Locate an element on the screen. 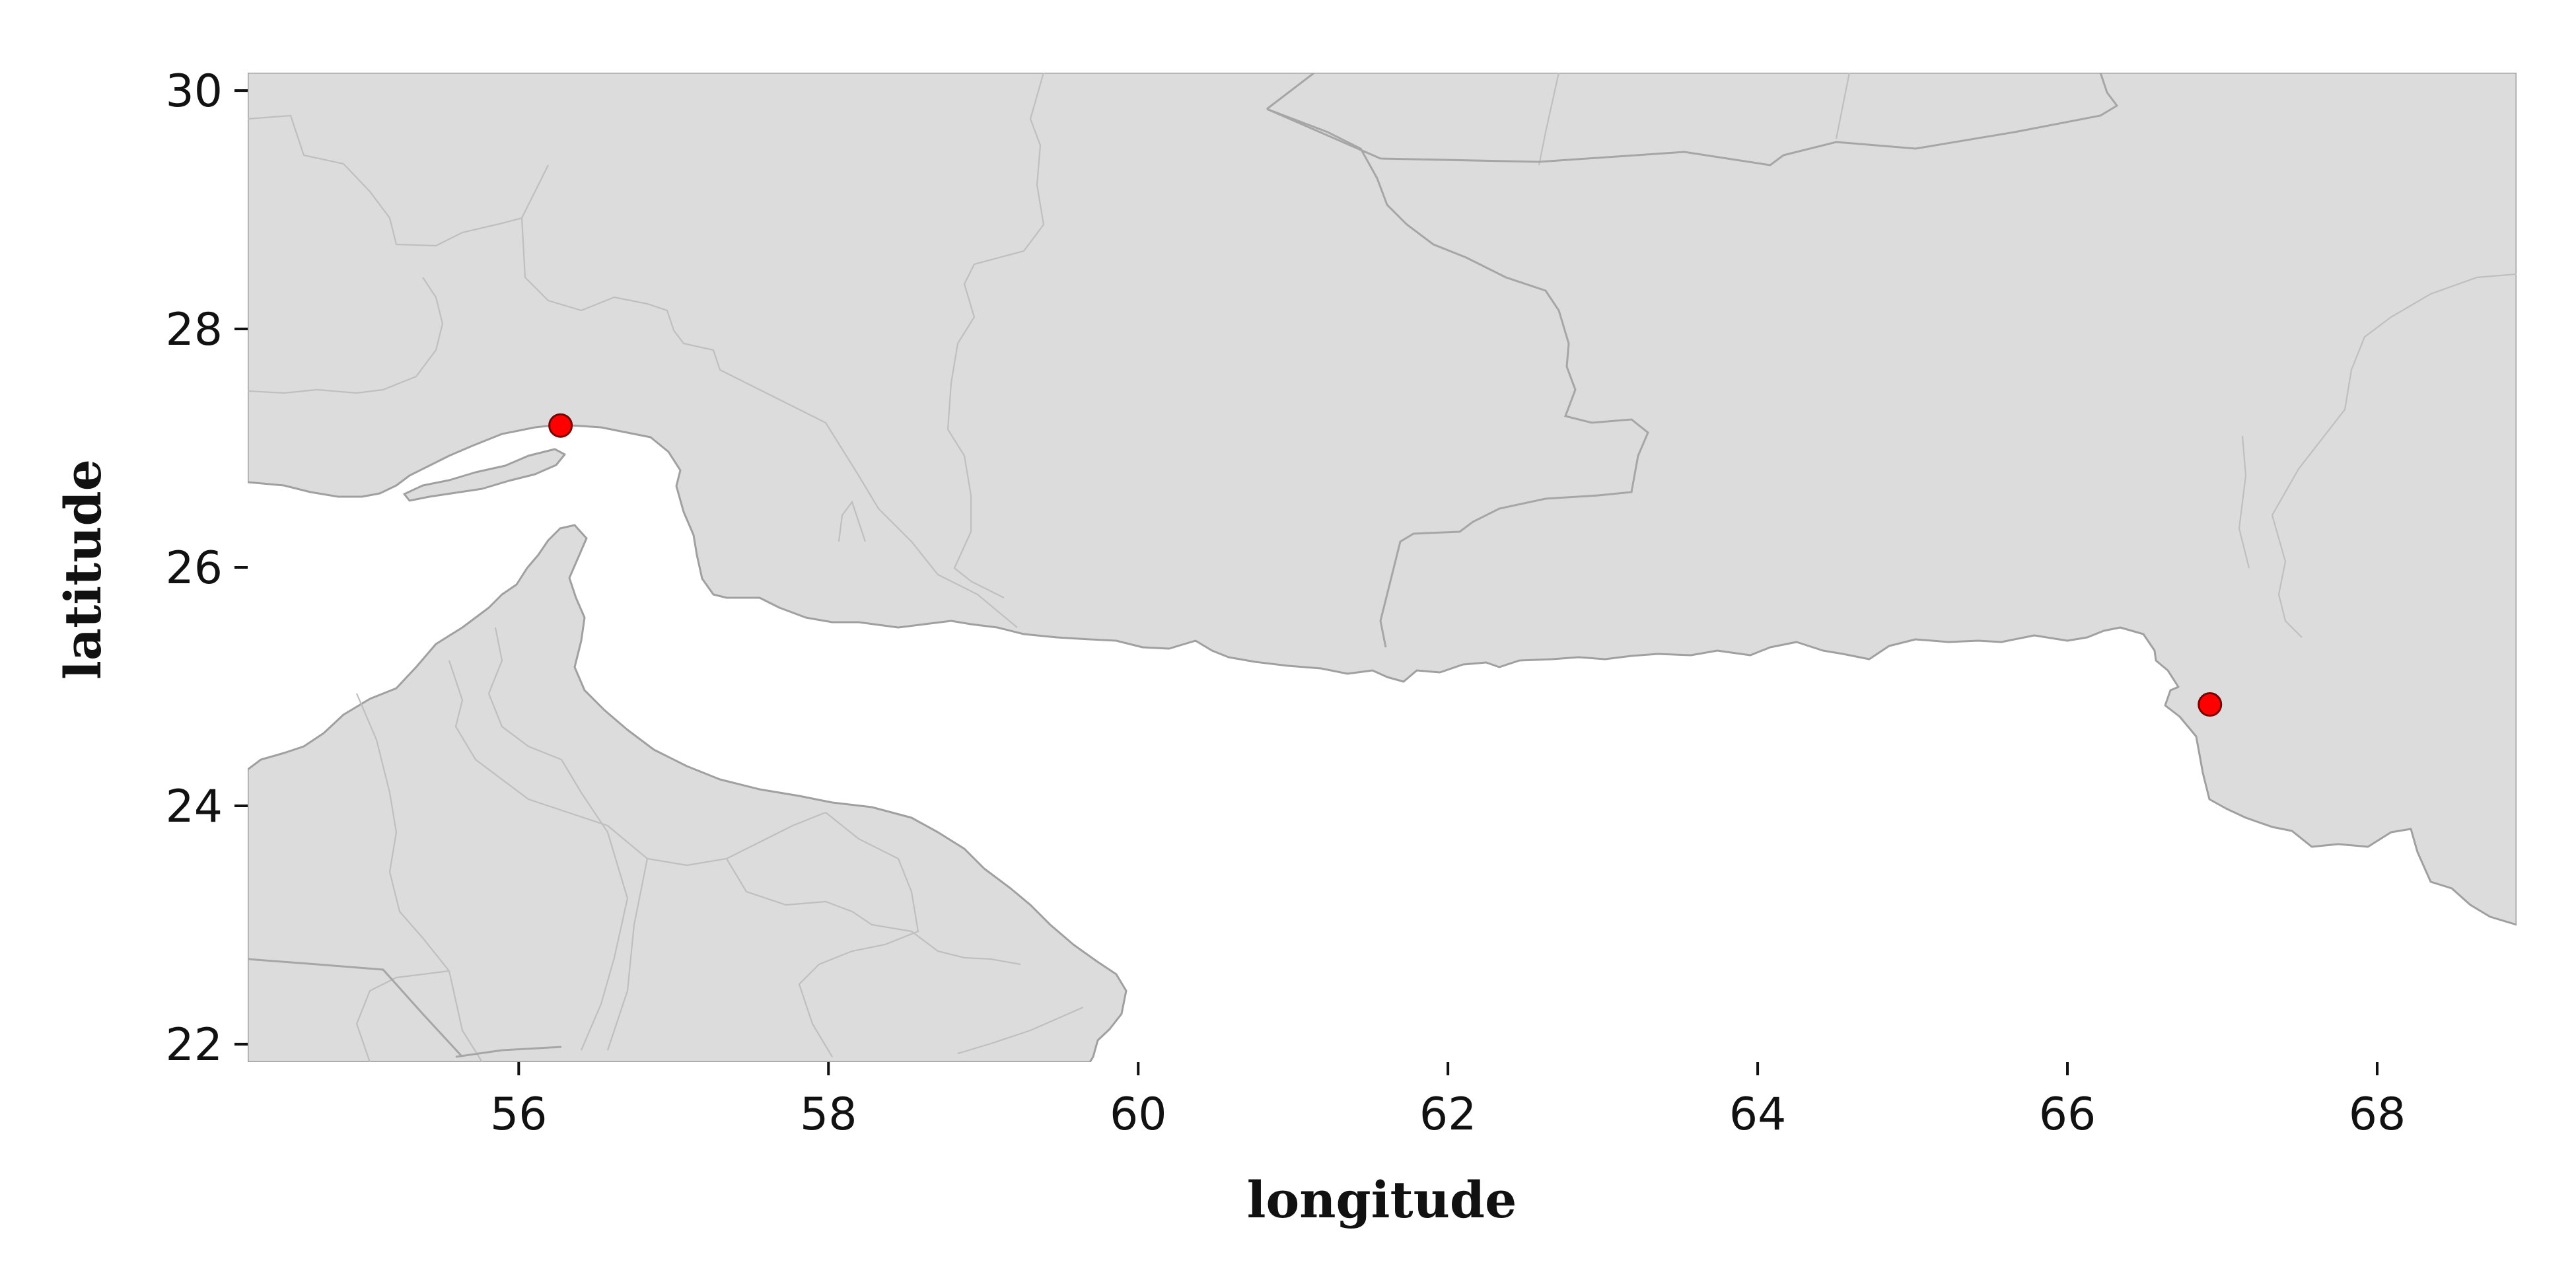 This screenshot has height=1288, width=2576. x-axis-label: longitude is located at coordinates (1382, 1200).